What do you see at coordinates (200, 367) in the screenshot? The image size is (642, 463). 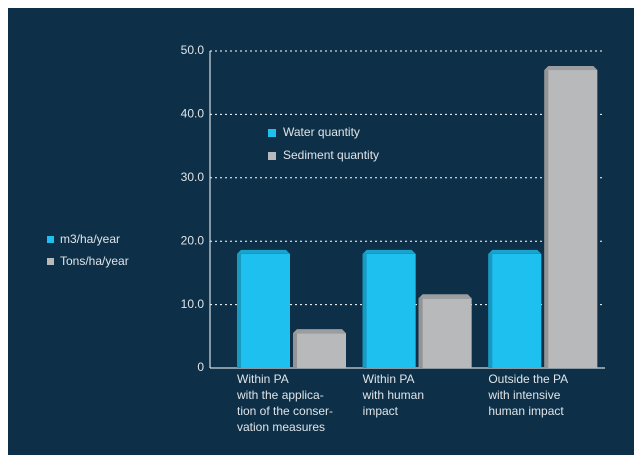 I see `y-tick-label: 0` at bounding box center [200, 367].